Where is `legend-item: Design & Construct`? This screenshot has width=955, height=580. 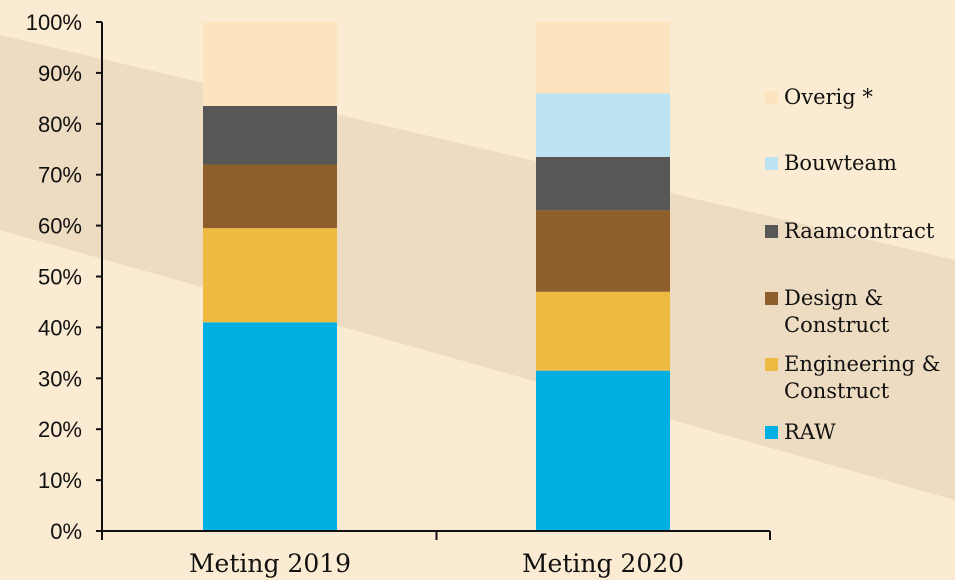
legend-item: Design & Construct is located at coordinates (827, 311).